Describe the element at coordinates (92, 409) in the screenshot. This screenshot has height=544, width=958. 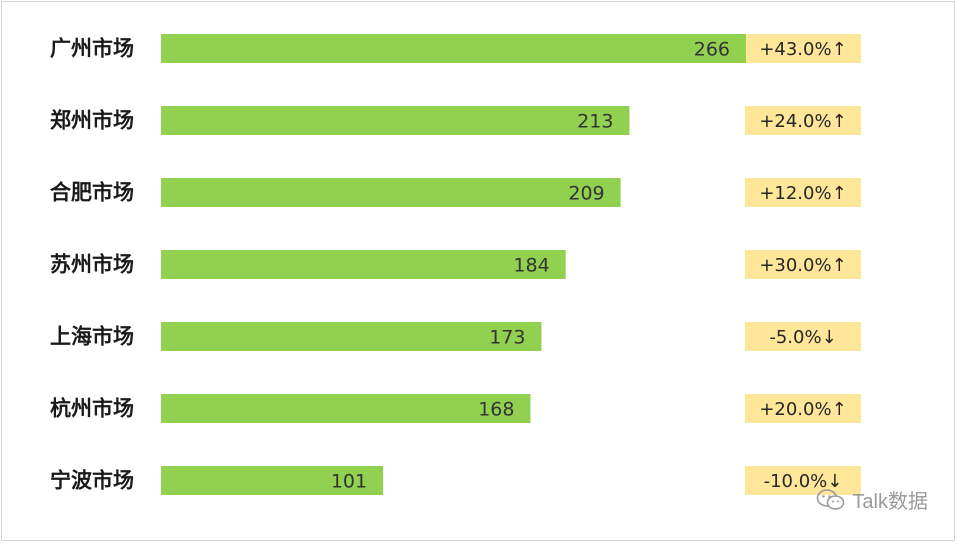
I see `category-label: 杭州市场` at that location.